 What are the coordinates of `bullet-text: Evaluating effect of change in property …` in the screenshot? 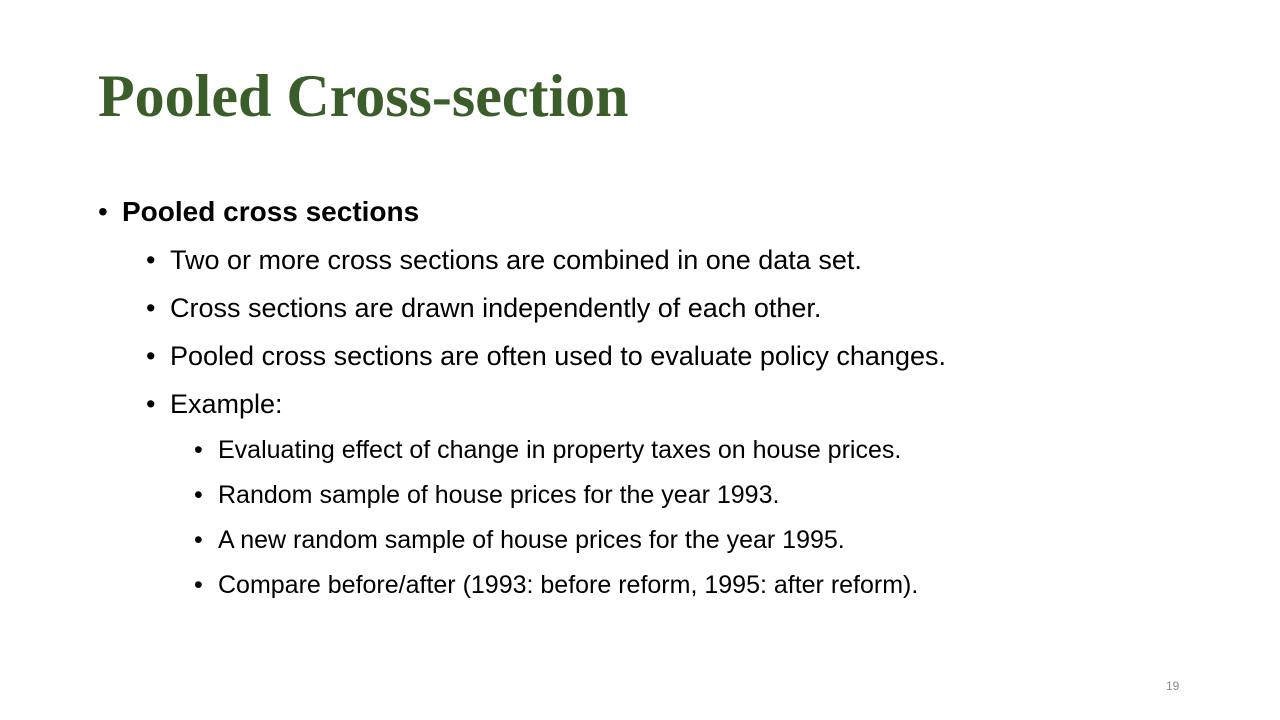 It's located at (560, 450).